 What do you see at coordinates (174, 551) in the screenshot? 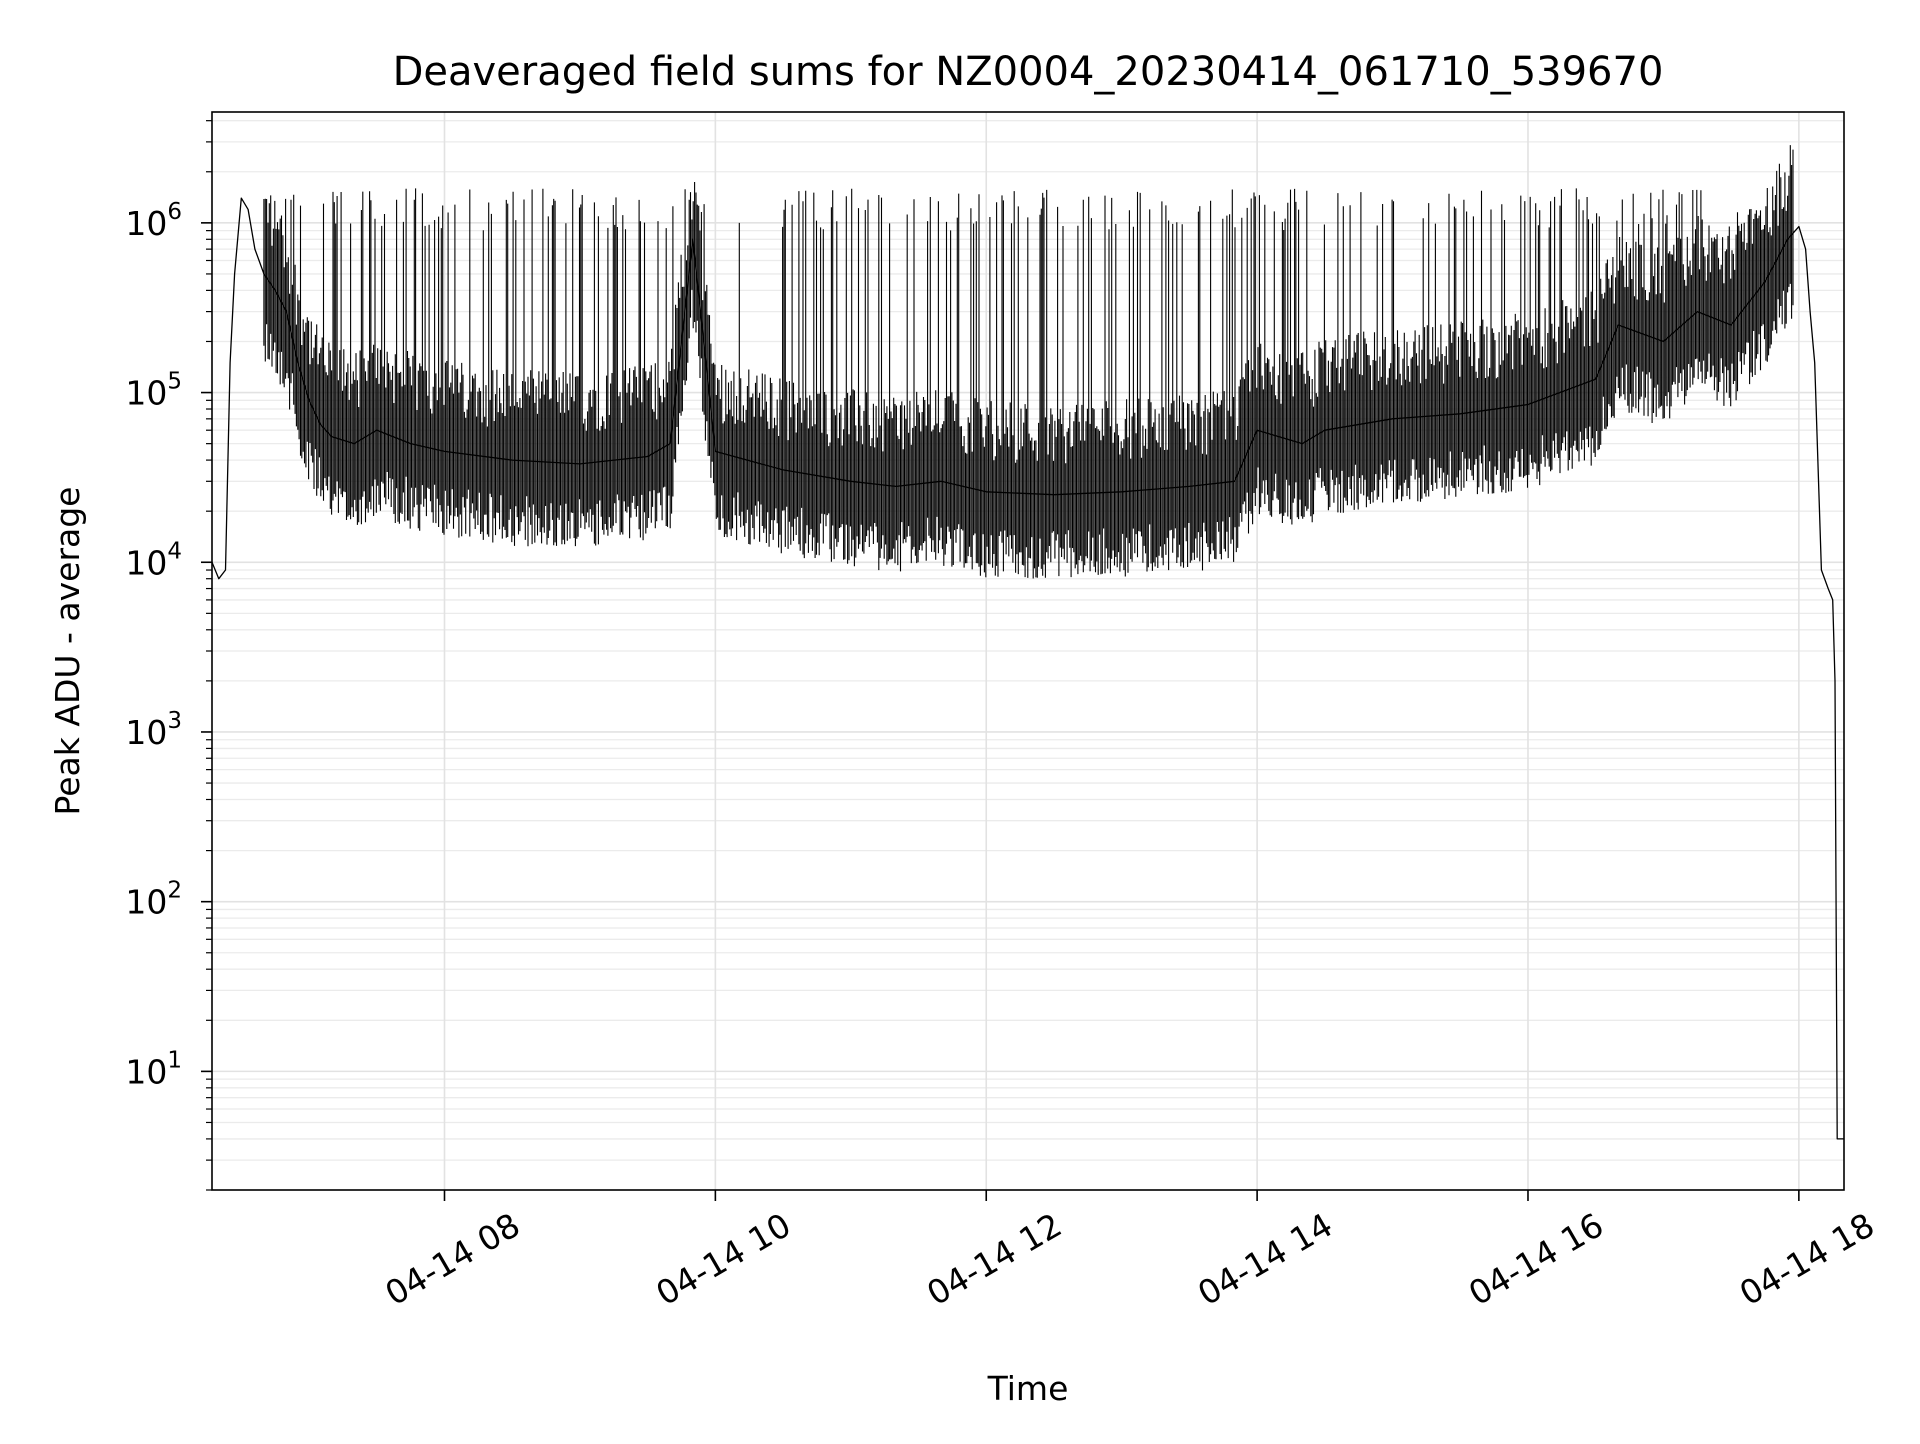
I see `y-tick-label-exponent: 4` at bounding box center [174, 551].